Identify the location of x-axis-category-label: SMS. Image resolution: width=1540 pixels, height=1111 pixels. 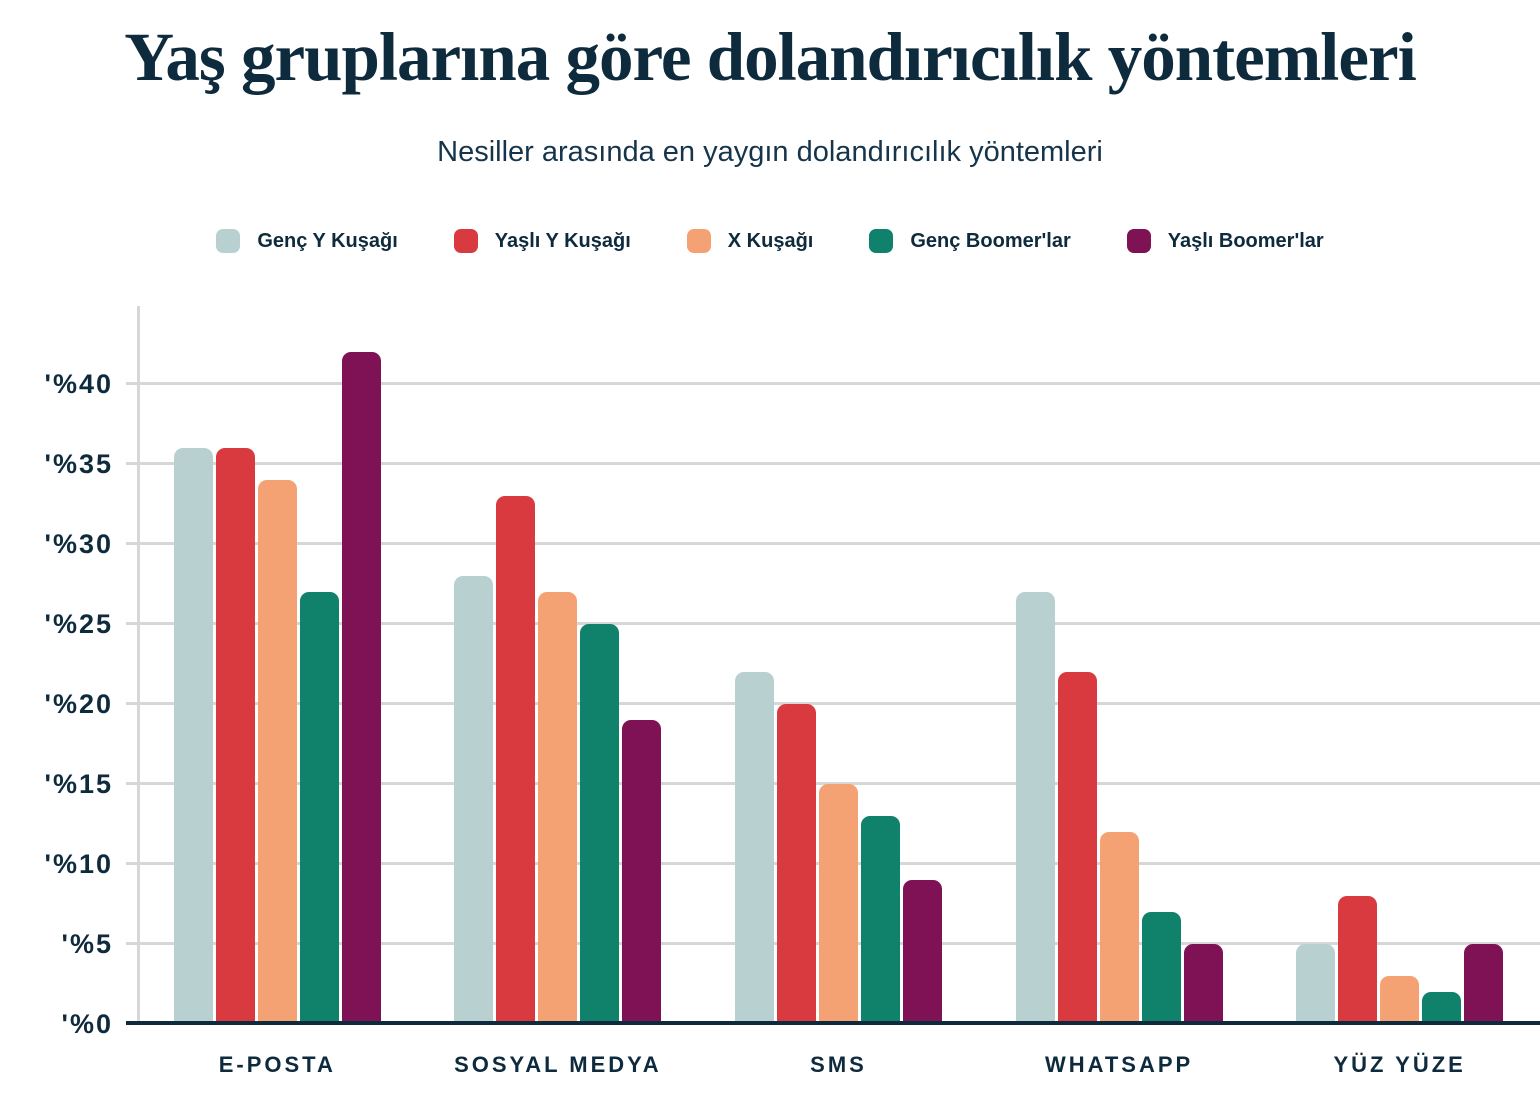
(838, 1064).